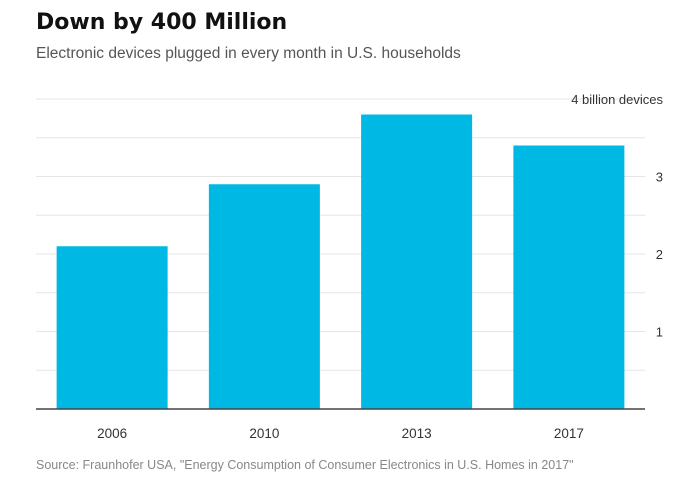 The image size is (699, 495). What do you see at coordinates (659, 254) in the screenshot?
I see `y-tick-label: 2` at bounding box center [659, 254].